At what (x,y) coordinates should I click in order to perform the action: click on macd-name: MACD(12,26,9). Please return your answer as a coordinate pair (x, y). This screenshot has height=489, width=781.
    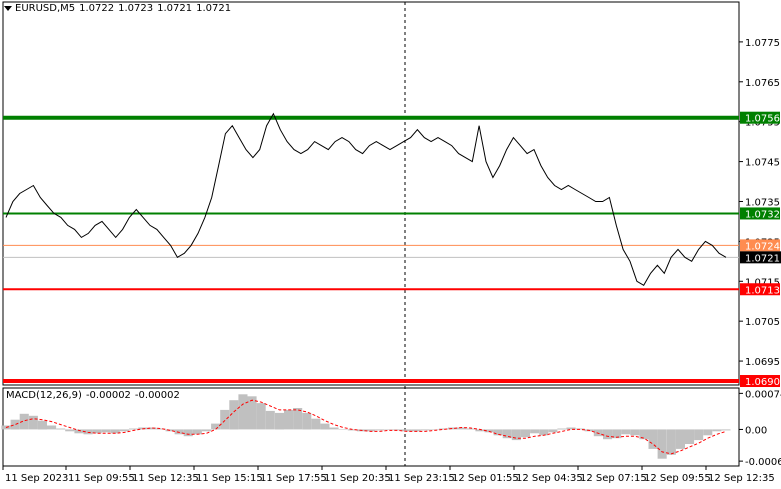
    Looking at the image, I should click on (44, 395).